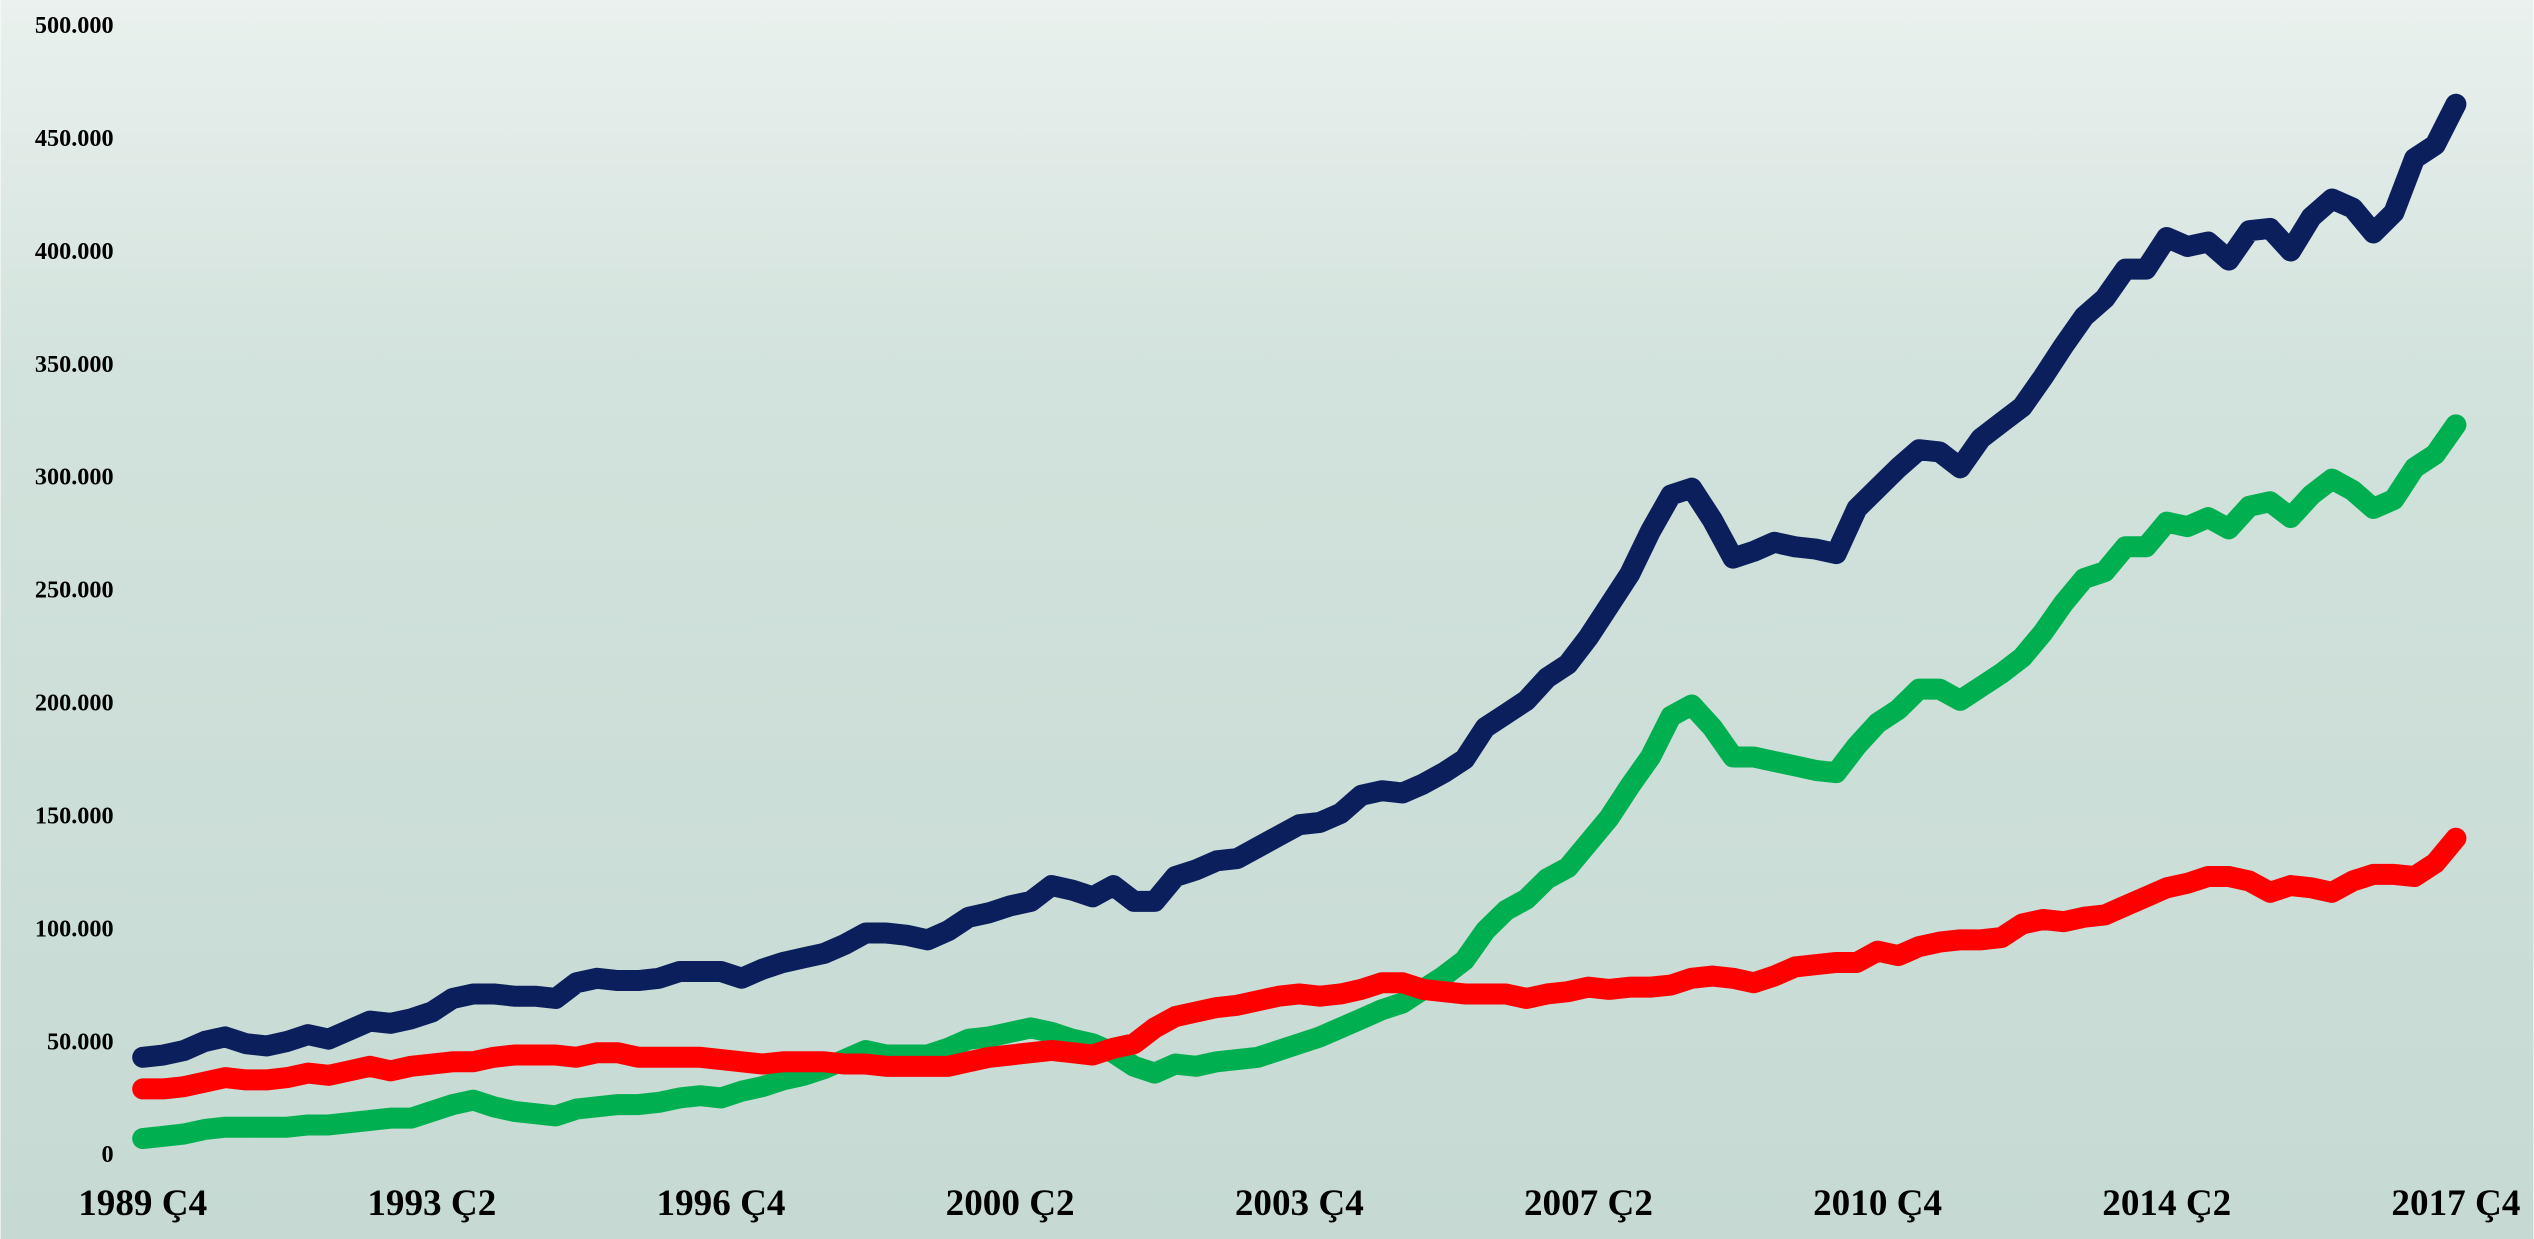 The image size is (2534, 1239). Describe the element at coordinates (74, 364) in the screenshot. I see `y-tick-label: 350.000` at that location.